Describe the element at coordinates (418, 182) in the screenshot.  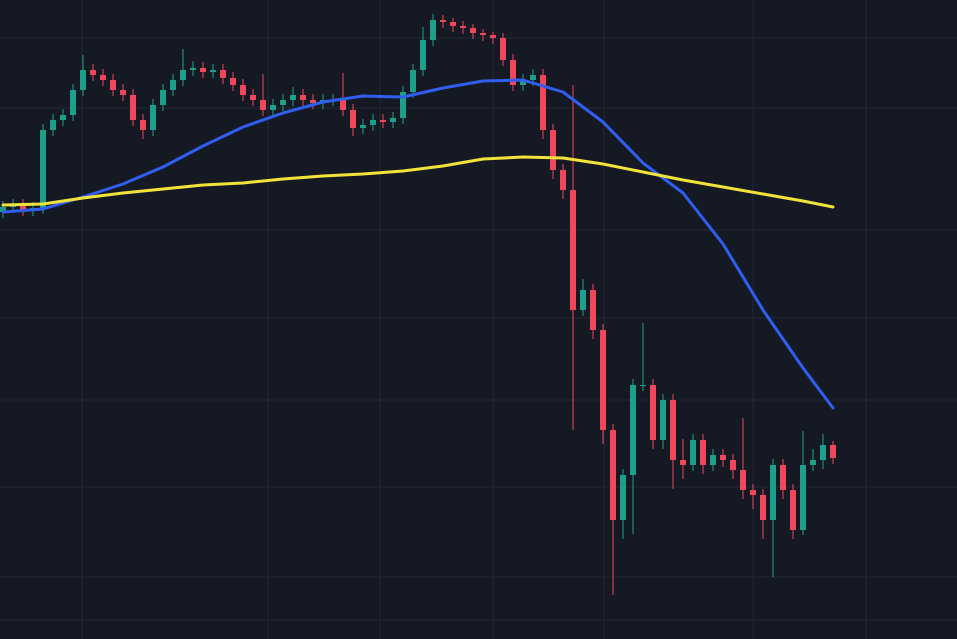
I see `moving-average-line` at that location.